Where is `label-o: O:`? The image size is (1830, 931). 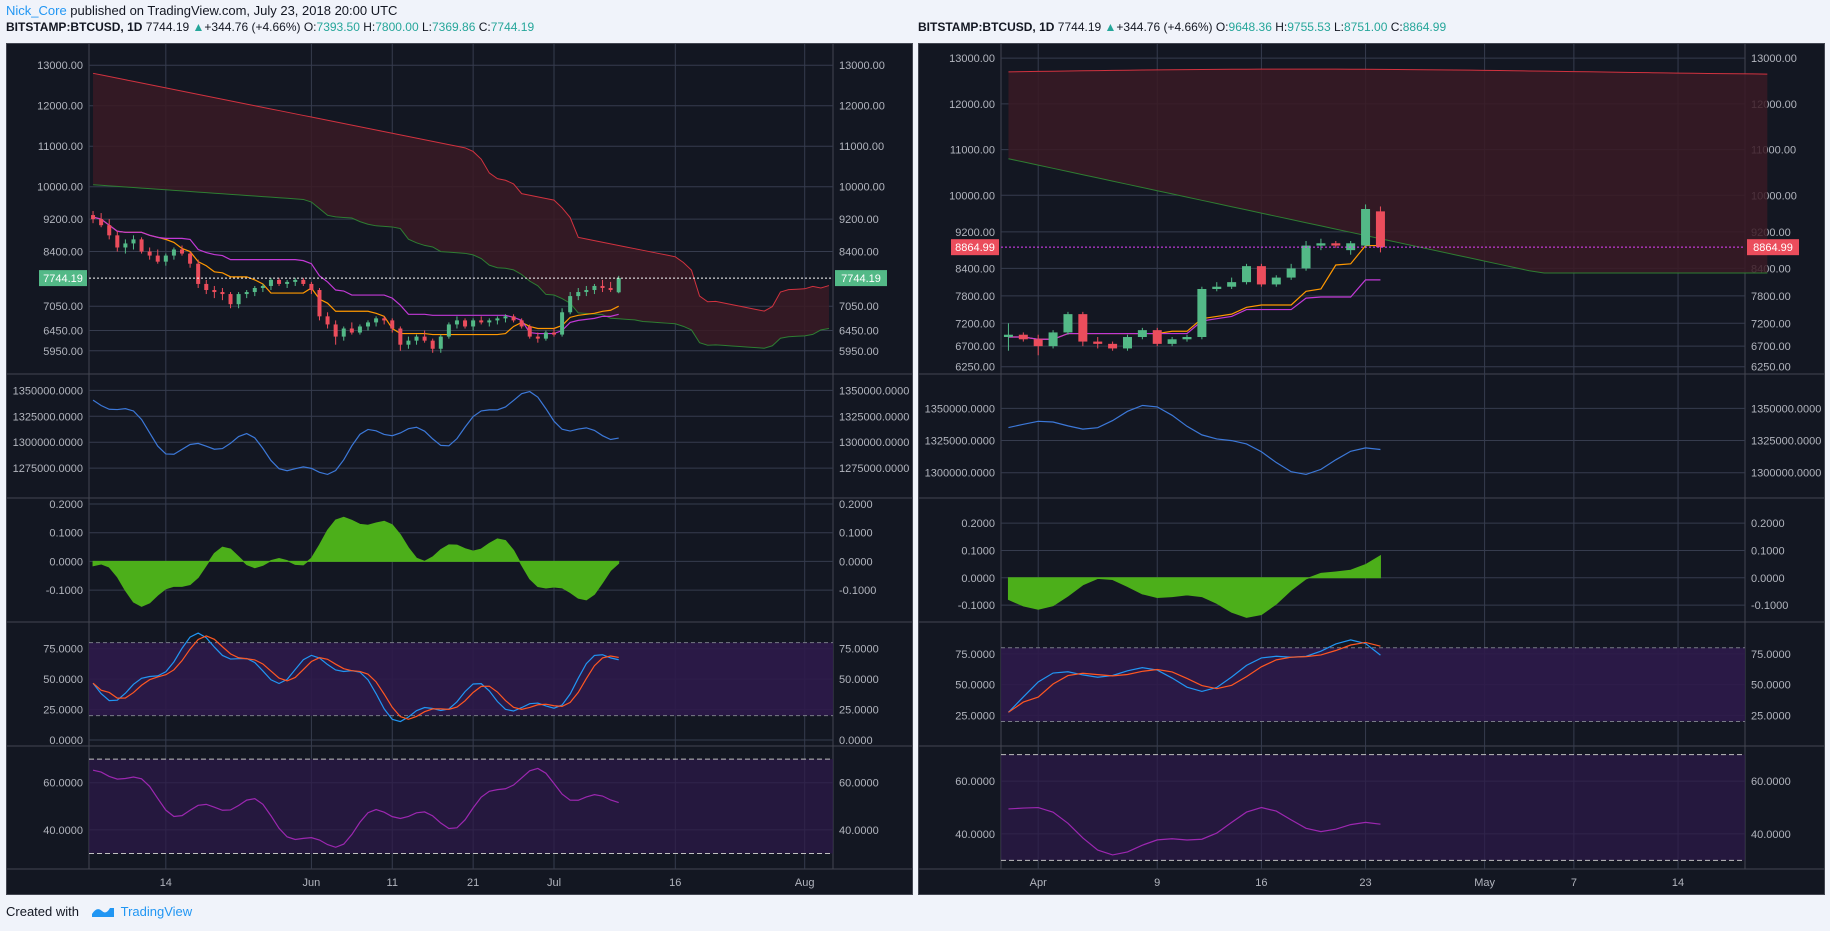
label-o: O: is located at coordinates (310, 27).